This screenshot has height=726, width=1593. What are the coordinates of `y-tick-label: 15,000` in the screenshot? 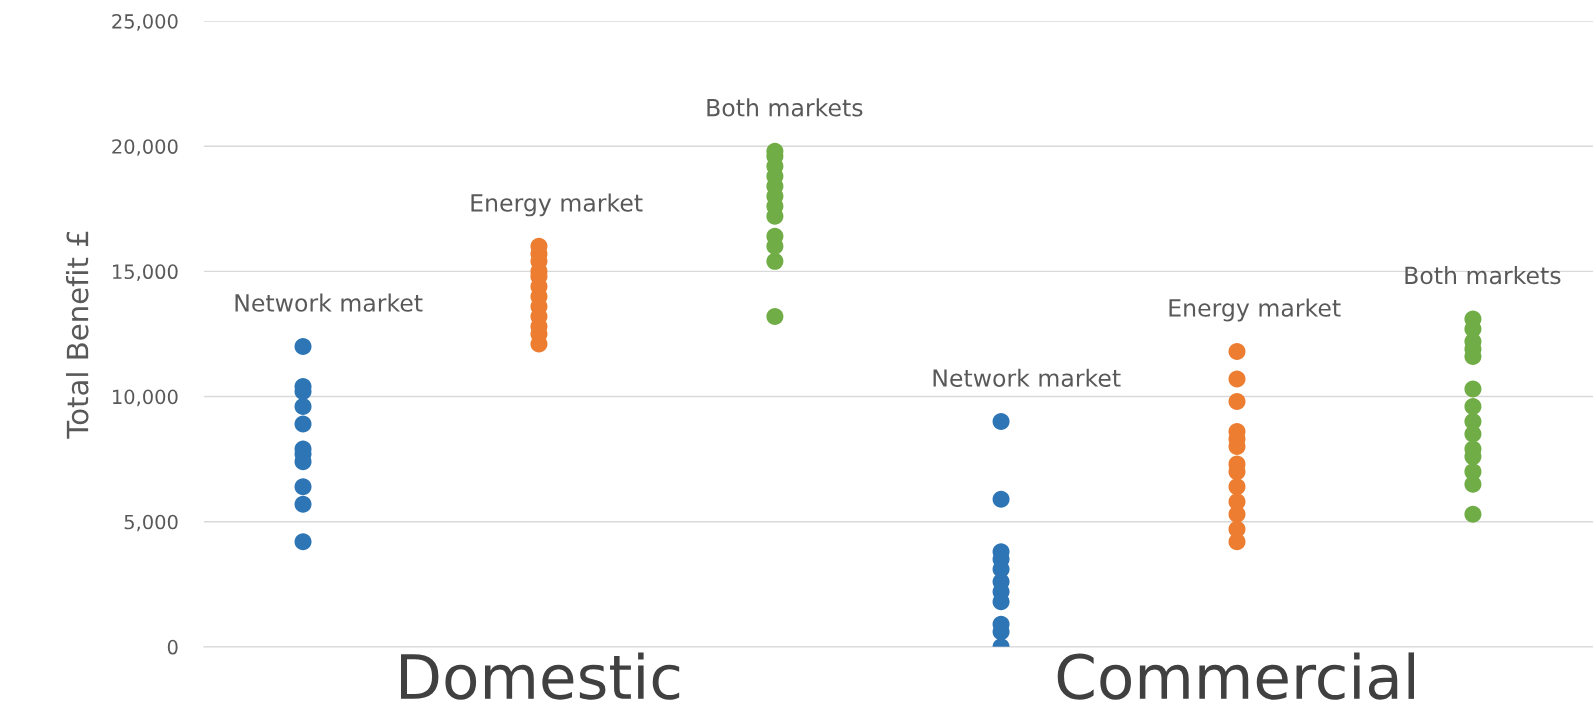 It's located at (145, 273).